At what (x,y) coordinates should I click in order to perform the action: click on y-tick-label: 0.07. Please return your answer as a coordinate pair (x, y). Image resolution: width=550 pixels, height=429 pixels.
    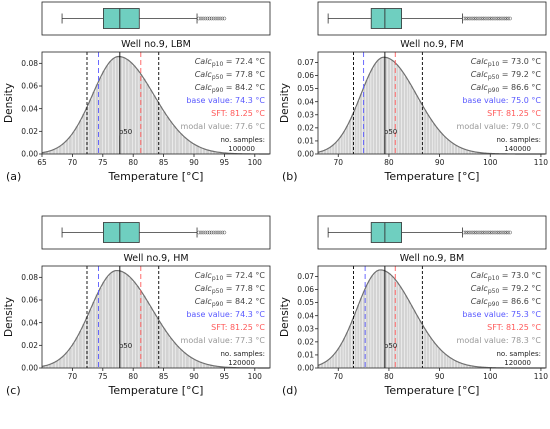
    Looking at the image, I should click on (305, 276).